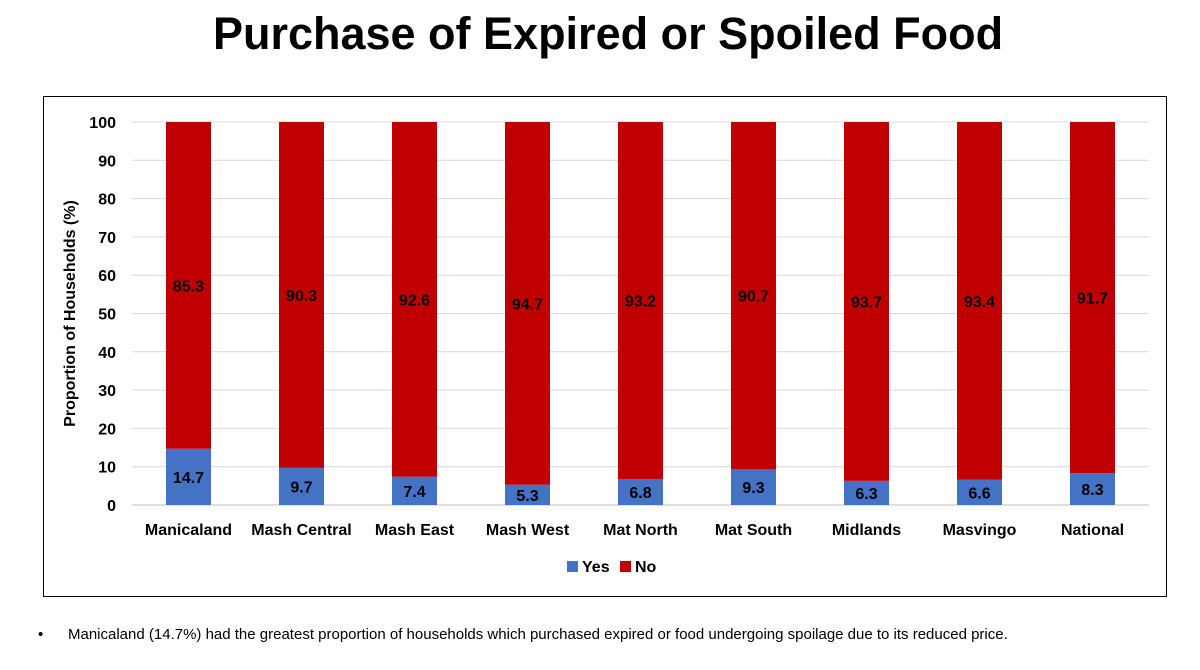 This screenshot has height=670, width=1200. I want to click on data-label-no: 94.7, so click(527, 304).